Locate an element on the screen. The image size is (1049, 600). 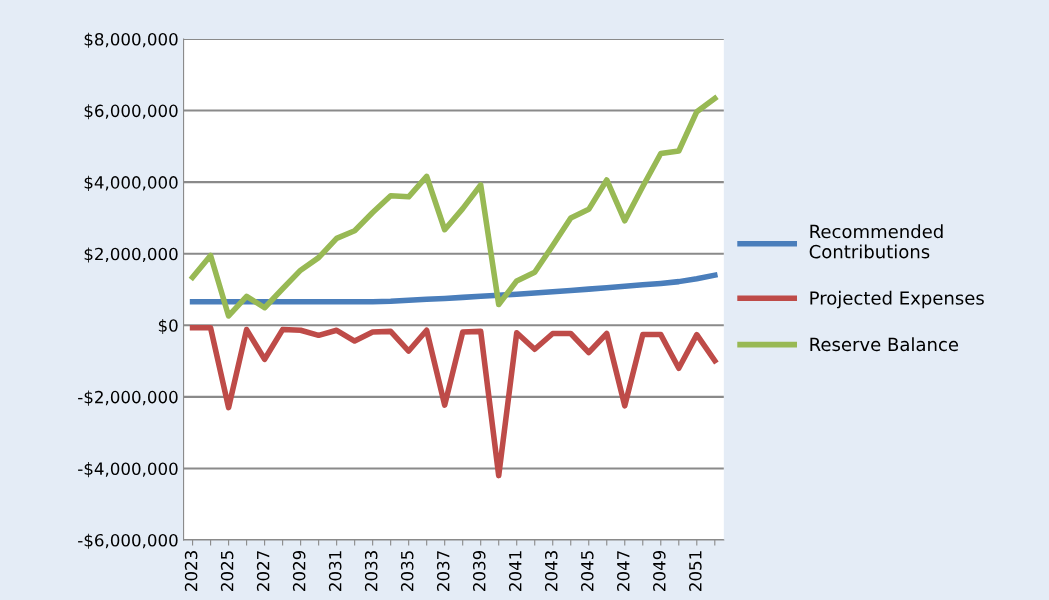
x-tick-label: 2047 is located at coordinates (623, 571).